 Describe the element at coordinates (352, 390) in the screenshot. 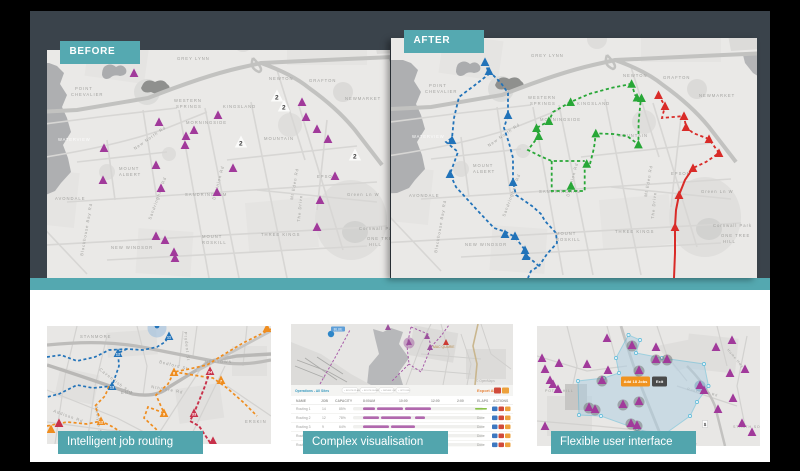

I see `svg-text: + ROUTE PLAN` at that location.